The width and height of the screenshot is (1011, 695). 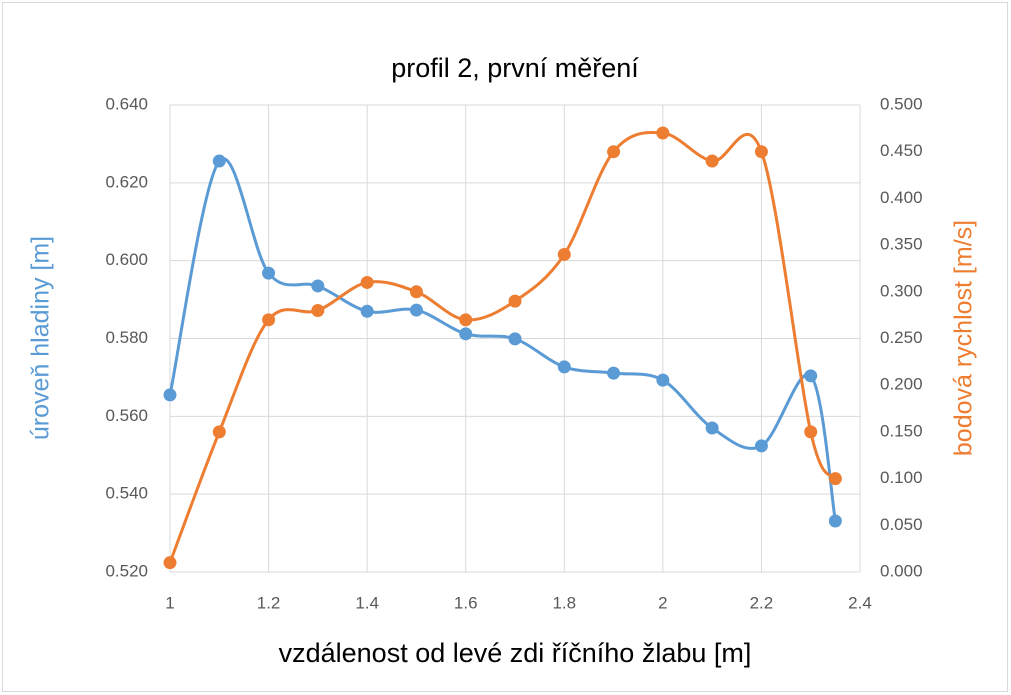 What do you see at coordinates (126, 337) in the screenshot?
I see `y-tick-label: 0.580` at bounding box center [126, 337].